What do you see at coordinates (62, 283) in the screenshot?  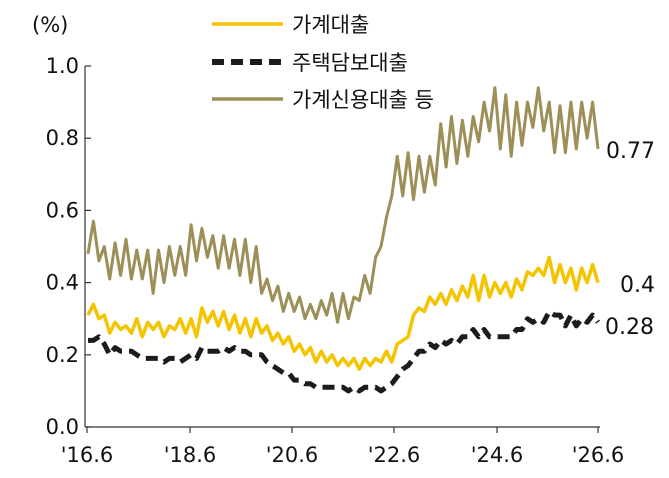 I see `y-tick-label: 0.4` at bounding box center [62, 283].